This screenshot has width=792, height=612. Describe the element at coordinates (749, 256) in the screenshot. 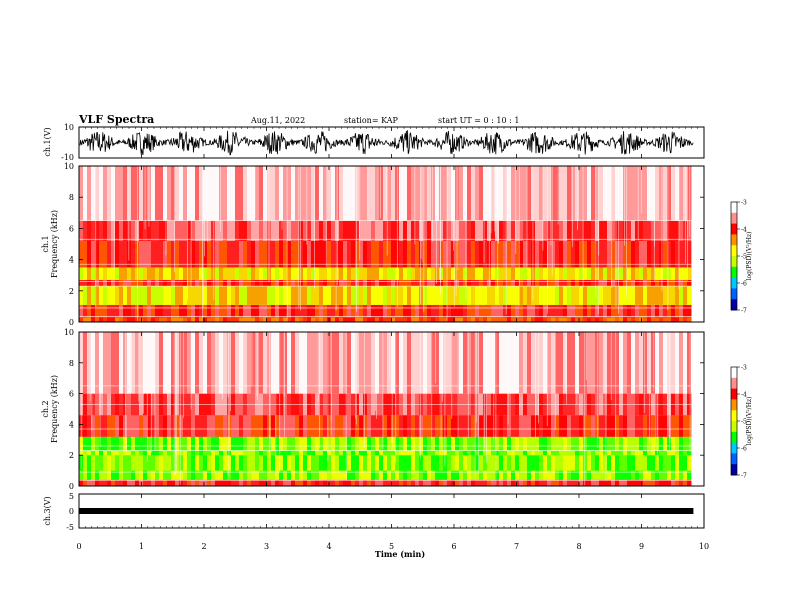

I see `ch1-colorbar-label: log(PSD)(V²/Hz)` at that location.